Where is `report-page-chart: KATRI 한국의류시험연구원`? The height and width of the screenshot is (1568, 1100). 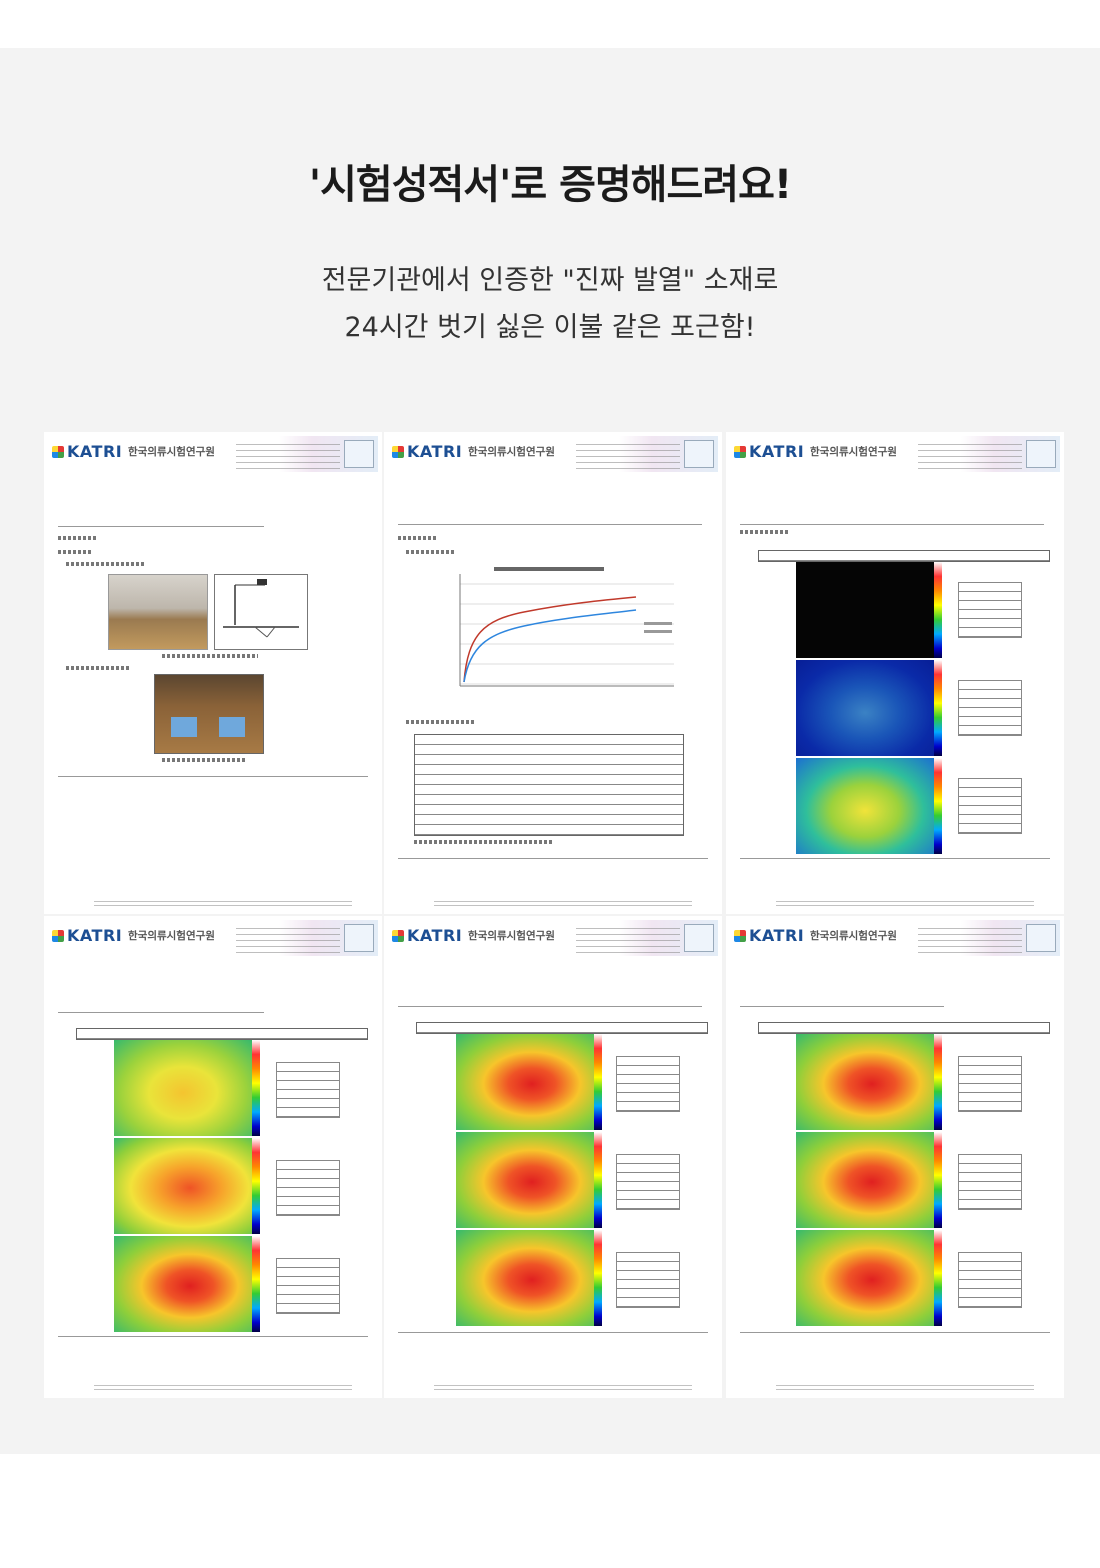 report-page-chart: KATRI 한국의류시험연구원 is located at coordinates (553, 673).